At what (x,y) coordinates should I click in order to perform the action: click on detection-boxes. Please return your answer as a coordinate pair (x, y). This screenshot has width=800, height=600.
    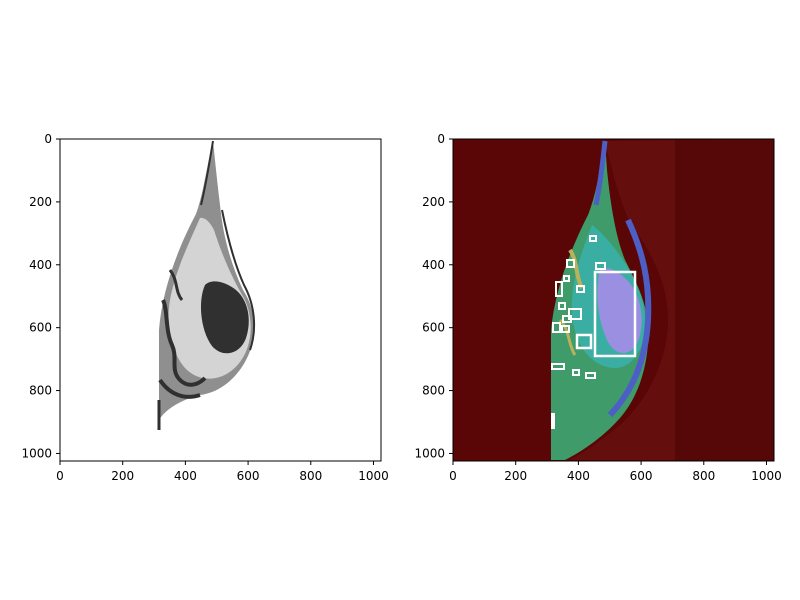
    Looking at the image, I should click on (594, 307).